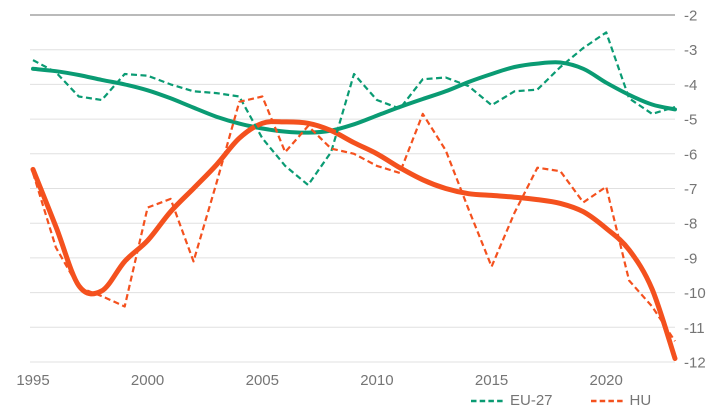 This screenshot has width=715, height=416. What do you see at coordinates (690, 120) in the screenshot?
I see `y-tick-label: -5` at bounding box center [690, 120].